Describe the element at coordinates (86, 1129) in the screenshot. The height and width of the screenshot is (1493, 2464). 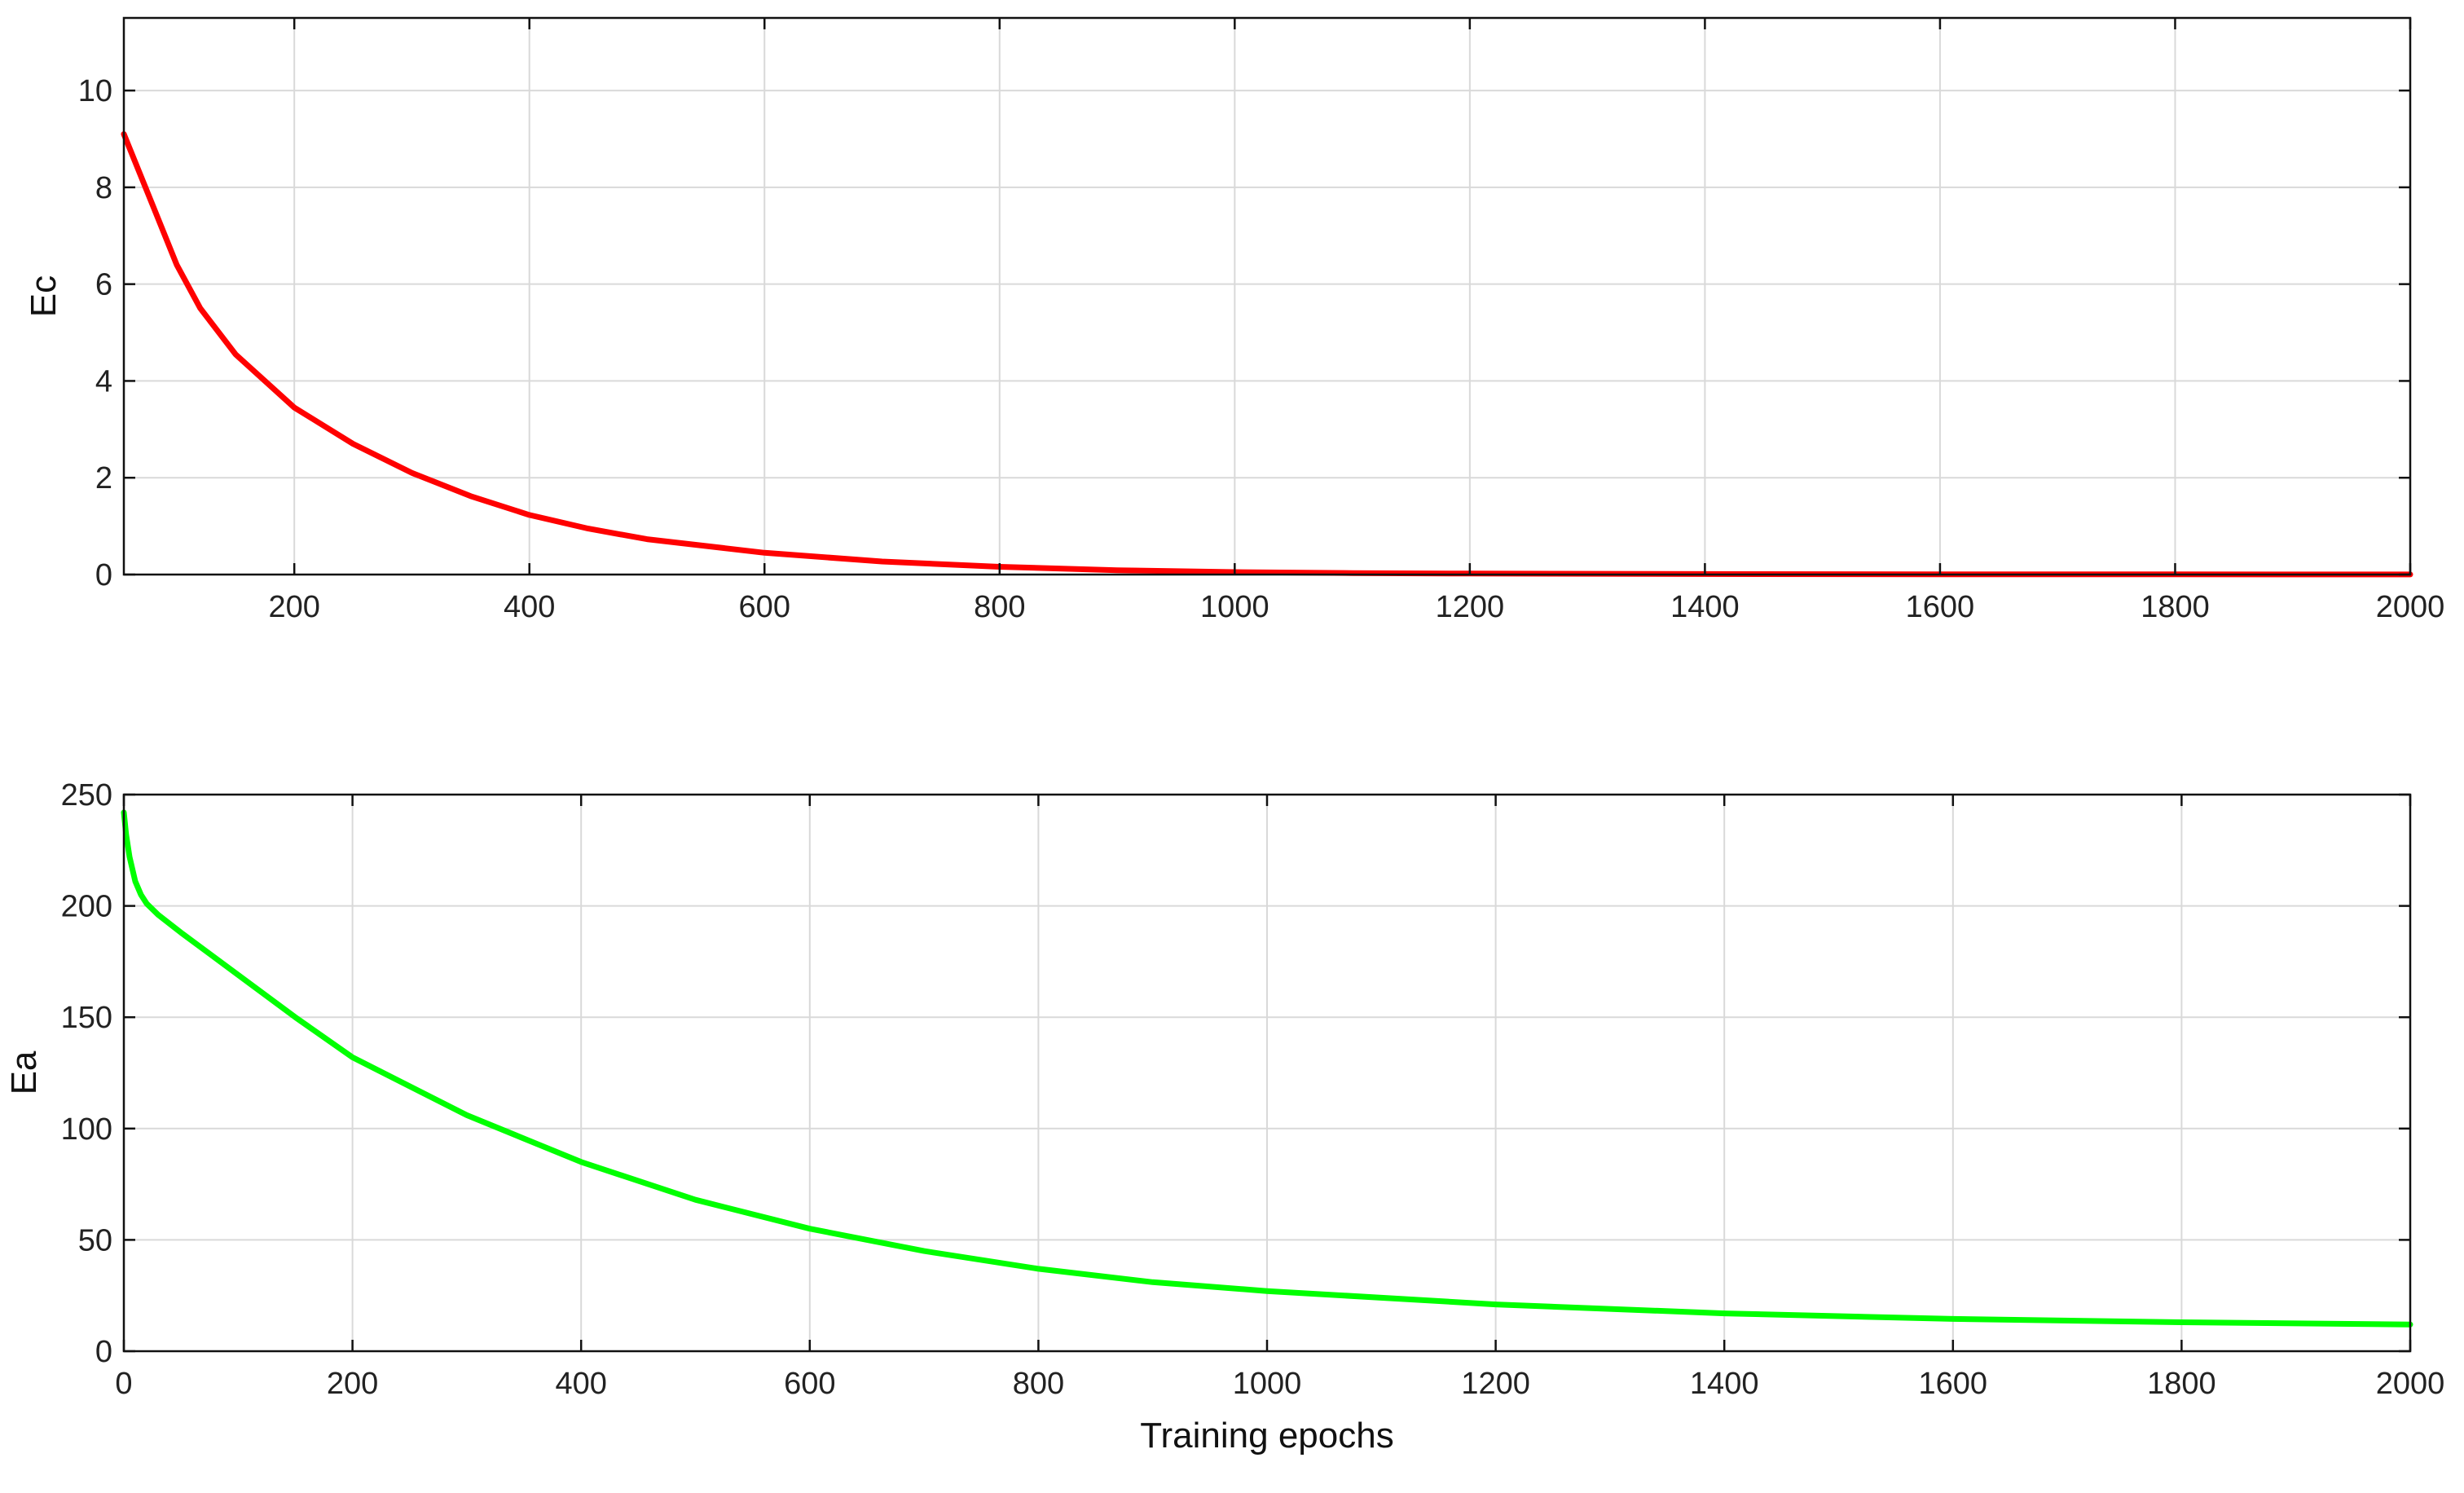
I see `y-tick-label: 100` at that location.